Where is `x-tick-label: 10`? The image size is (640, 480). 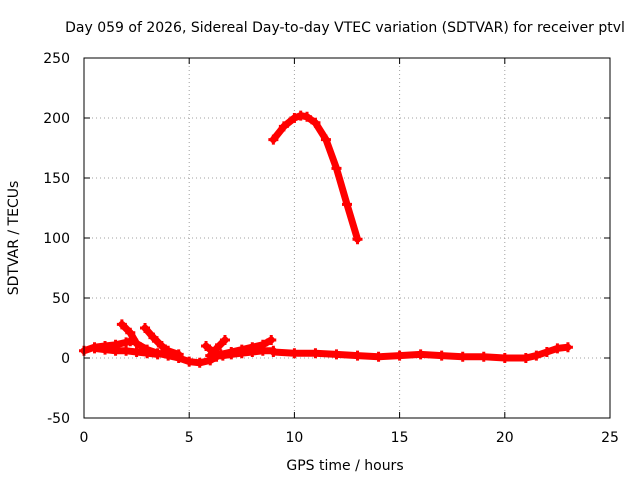 x-tick-label: 10 is located at coordinates (294, 438).